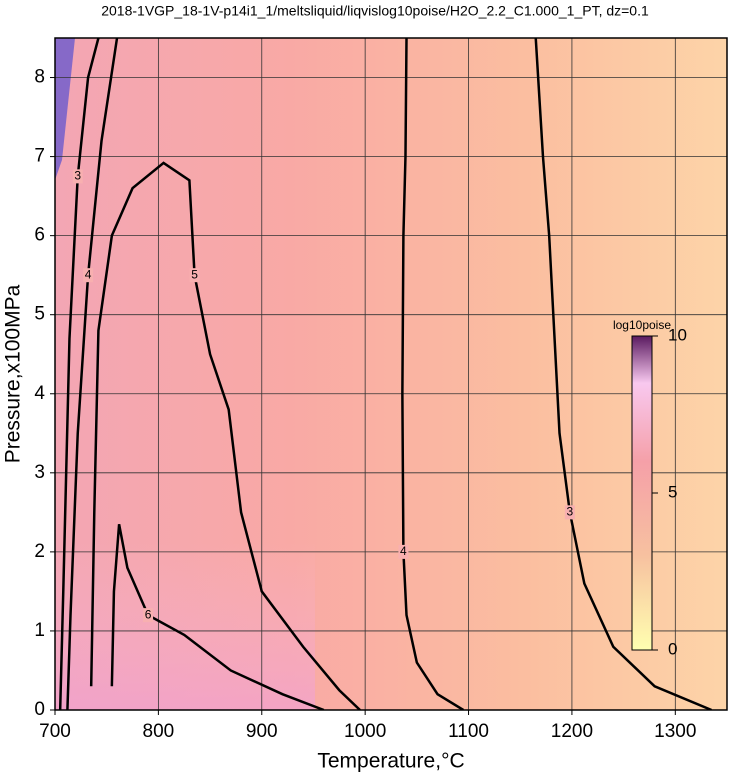  I want to click on x-tick-label: 900, so click(262, 731).